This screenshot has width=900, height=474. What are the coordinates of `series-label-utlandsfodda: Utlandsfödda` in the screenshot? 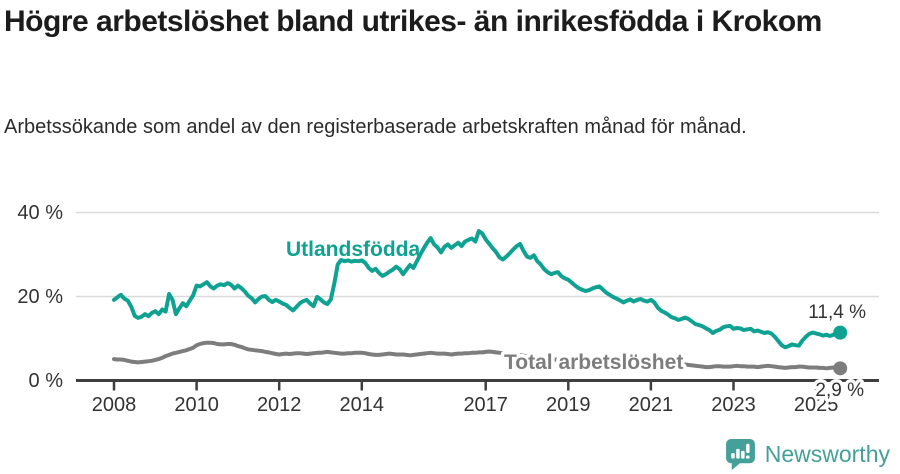 It's located at (353, 249).